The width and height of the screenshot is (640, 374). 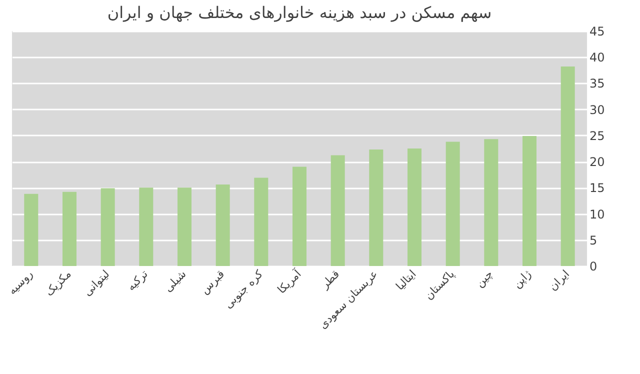 What do you see at coordinates (484, 279) in the screenshot?
I see `x-tick-label: چین` at bounding box center [484, 279].